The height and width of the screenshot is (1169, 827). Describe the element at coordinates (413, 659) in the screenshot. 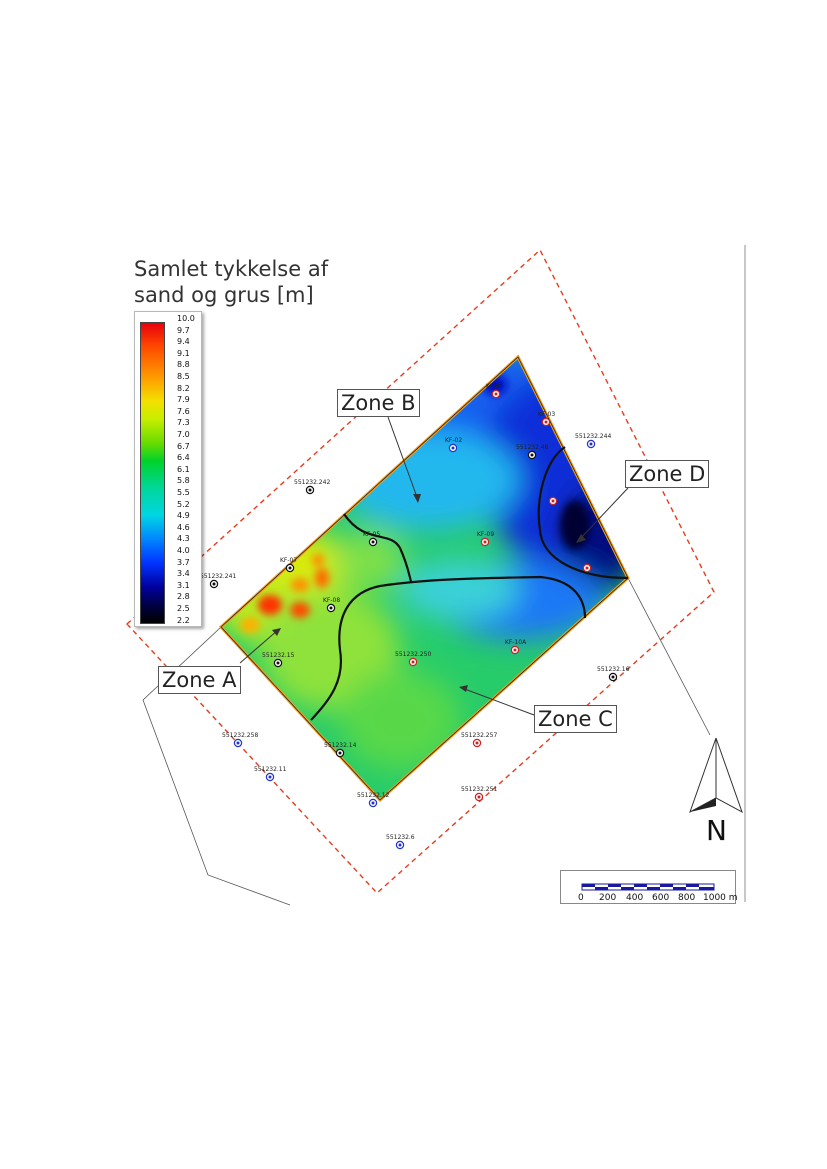

I see `well-marker: 551232.250` at that location.